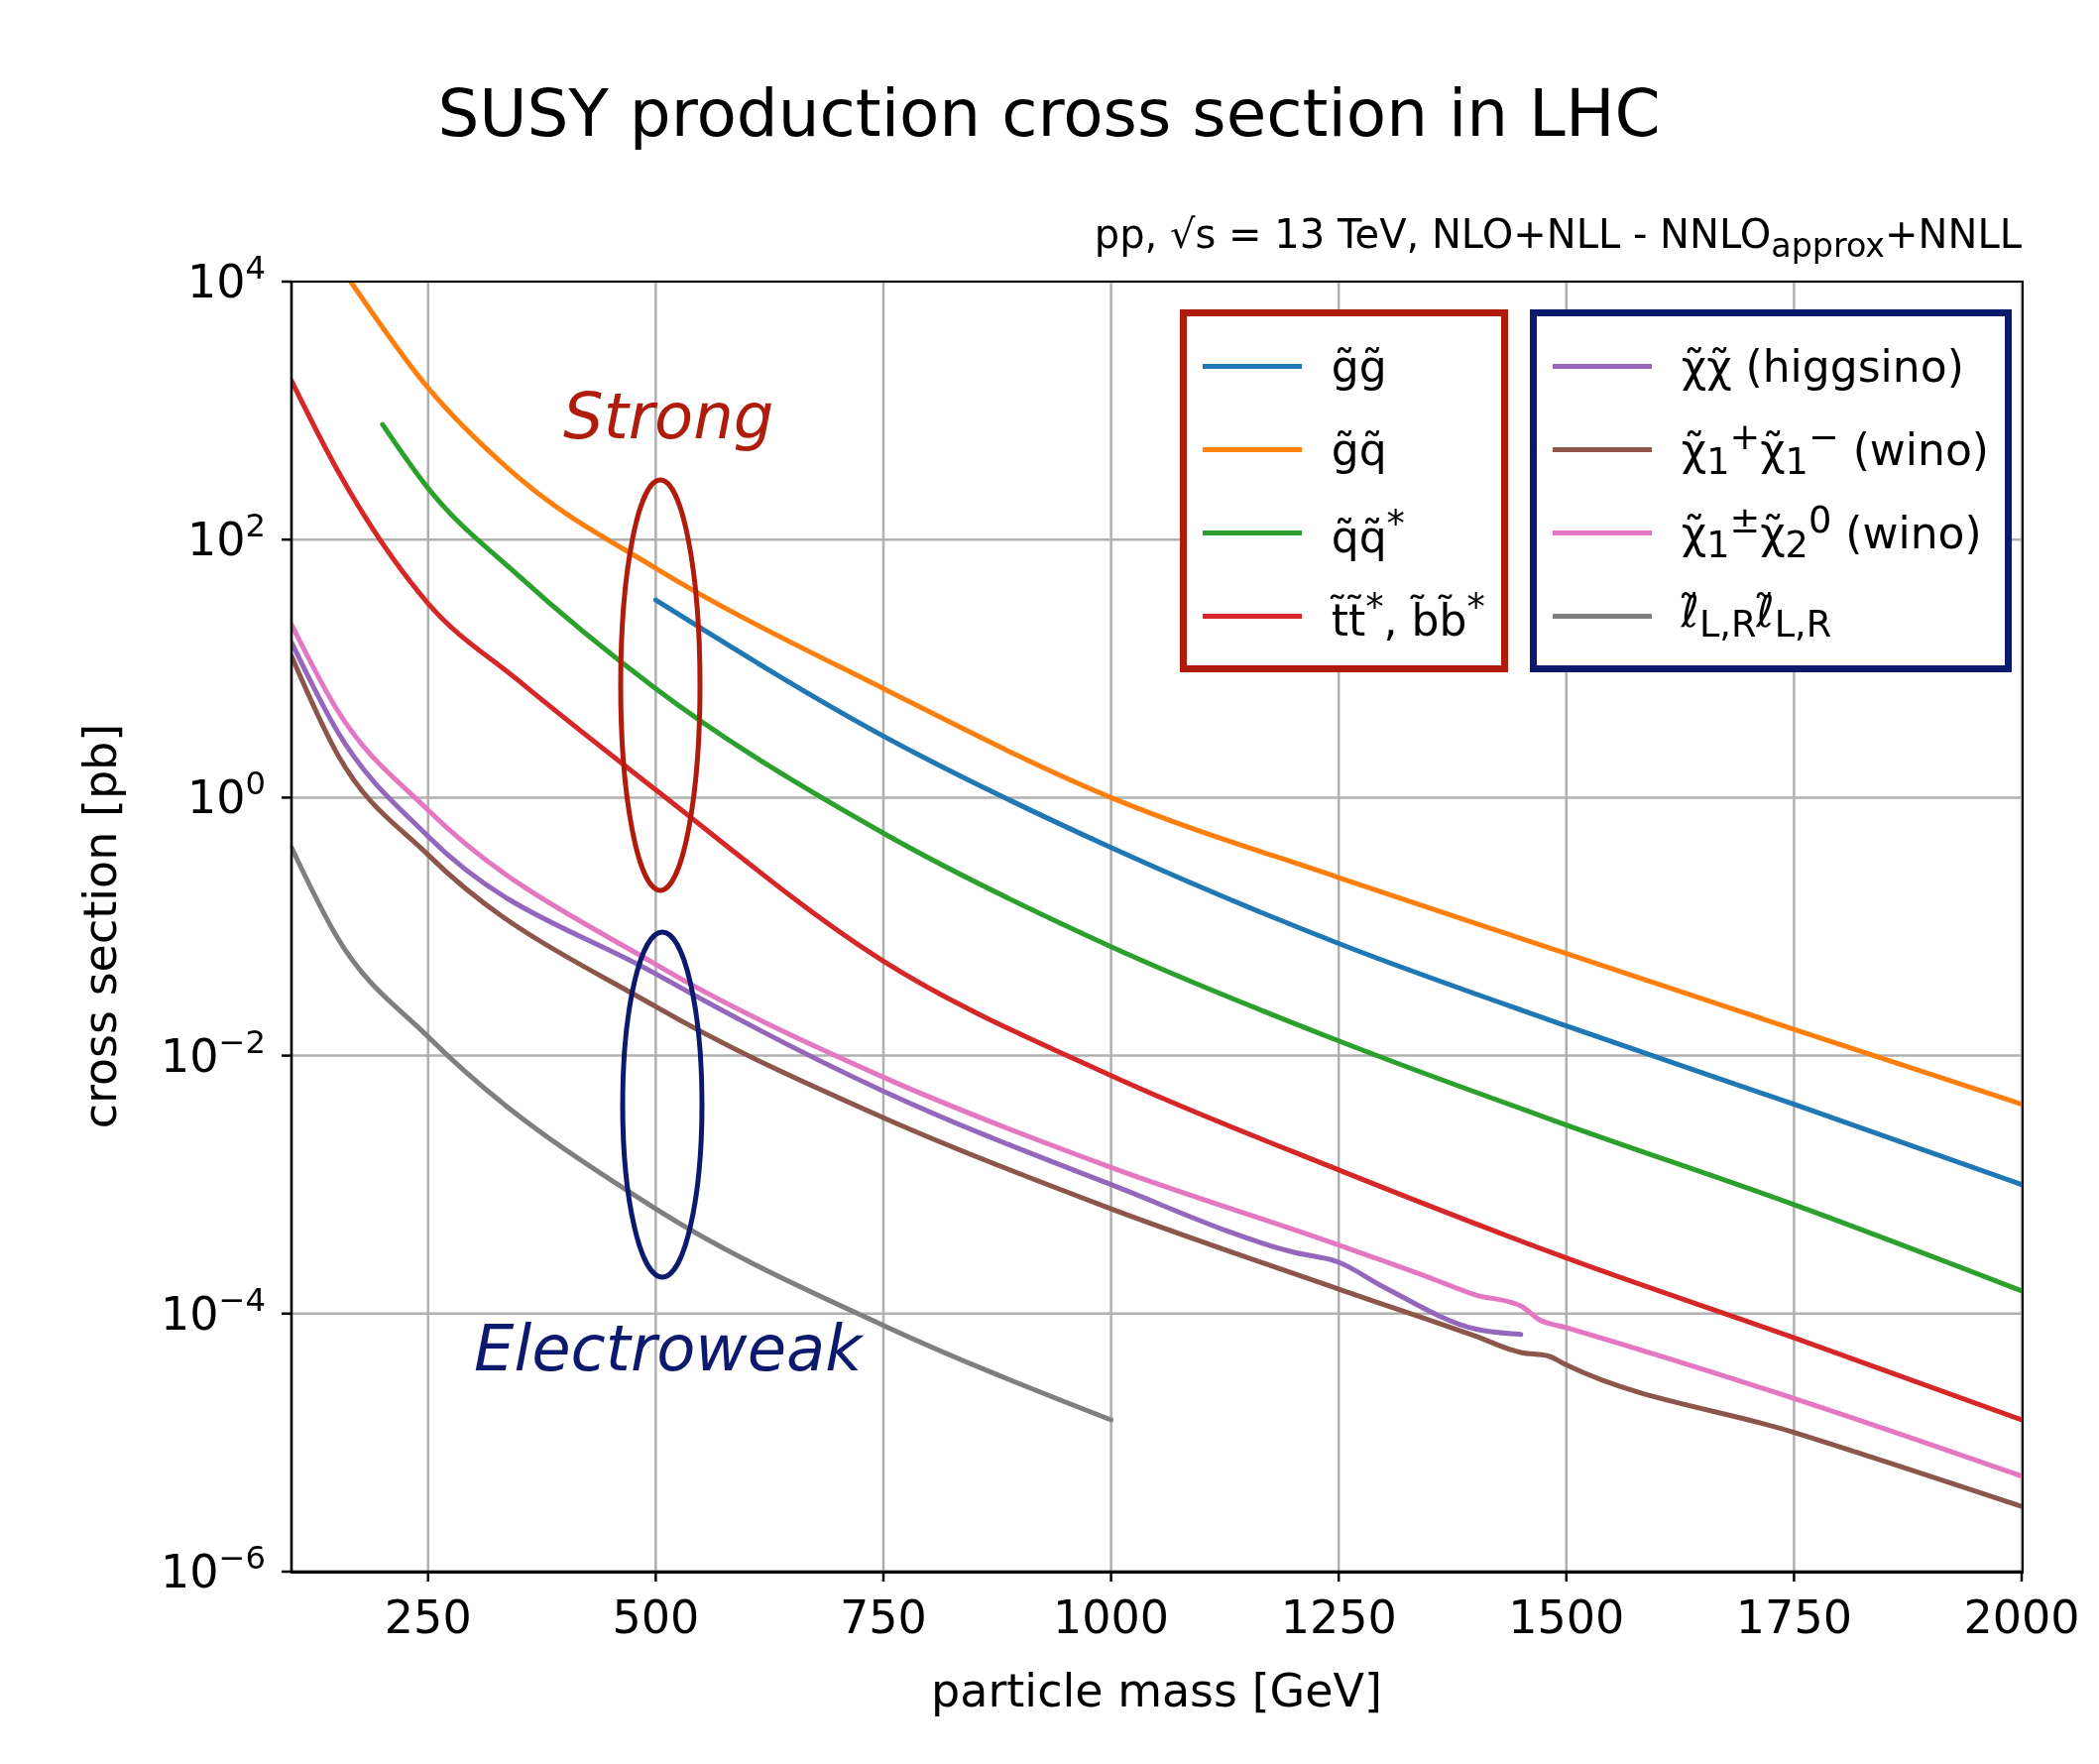  Describe the element at coordinates (2021, 1617) in the screenshot. I see `x-tick-label: 2000` at that location.